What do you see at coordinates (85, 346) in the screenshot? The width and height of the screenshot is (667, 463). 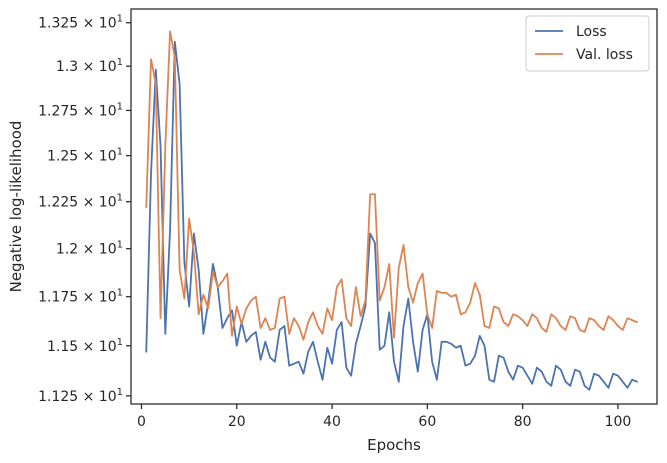 I see `y-tick-label: 1.15 × 10¹` at bounding box center [85, 346].